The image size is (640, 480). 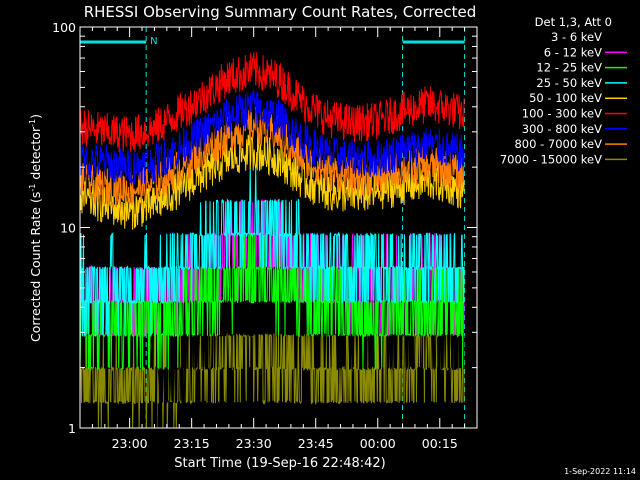 What do you see at coordinates (32, 123) in the screenshot?
I see `y-axis-label-sup-2: -1` at bounding box center [32, 123].